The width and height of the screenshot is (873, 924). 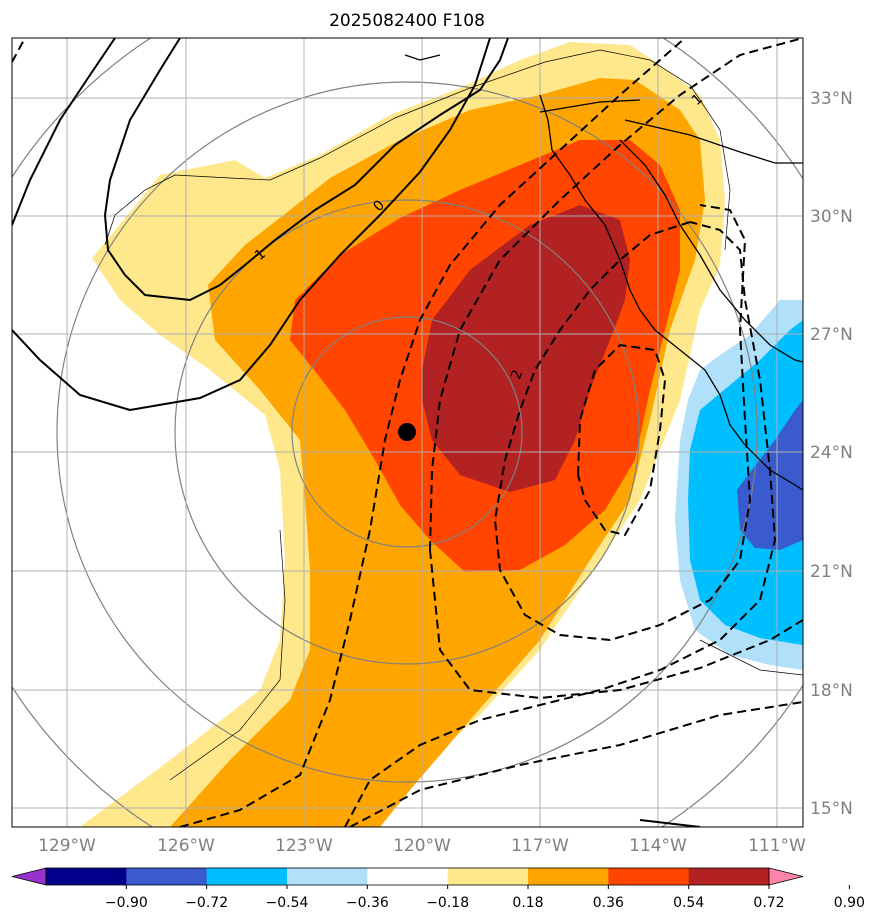 What do you see at coordinates (786, 876) in the screenshot?
I see `colorbar-extend-high` at bounding box center [786, 876].